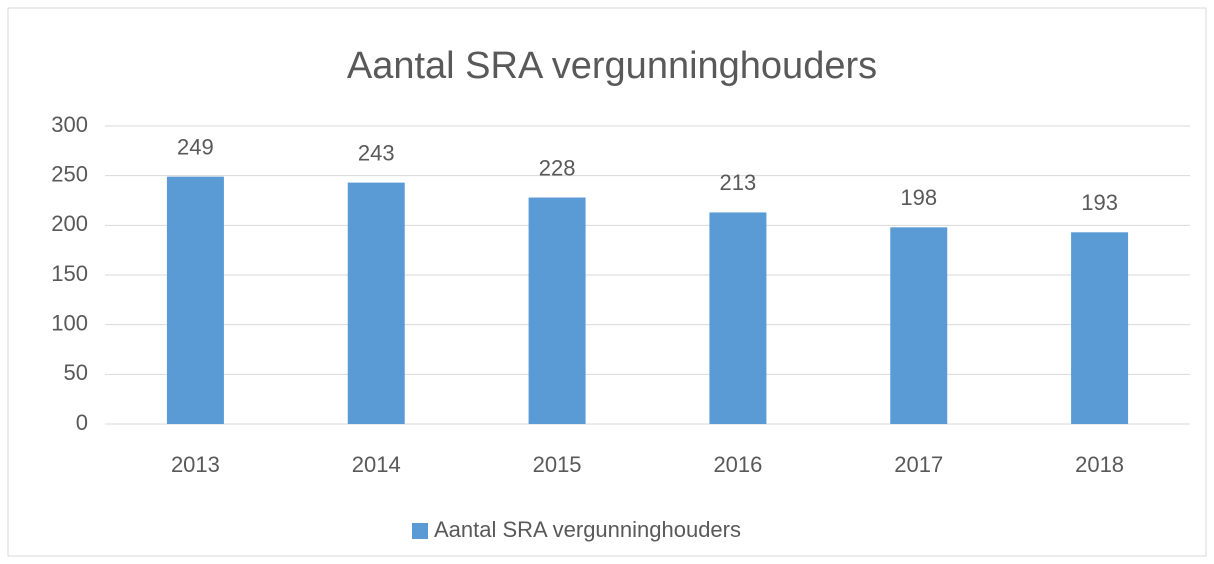 This screenshot has width=1214, height=564. I want to click on data-label: 249, so click(195, 146).